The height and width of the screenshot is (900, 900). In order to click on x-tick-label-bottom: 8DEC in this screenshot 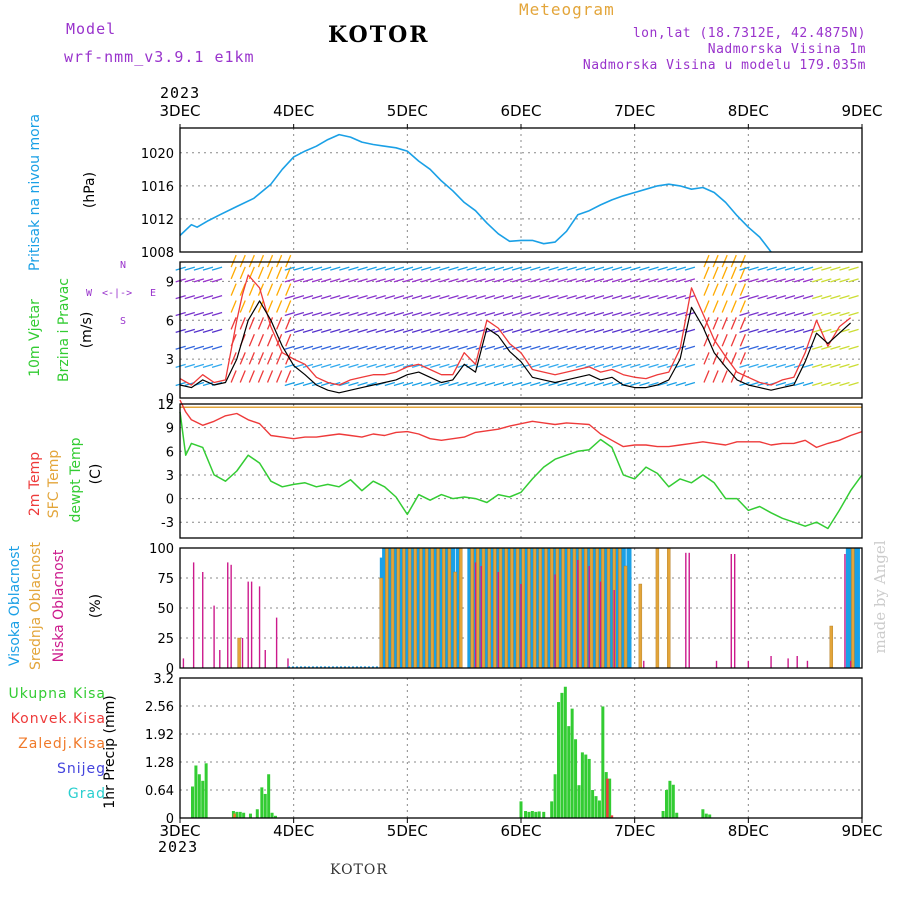, I will do `click(748, 831)`.